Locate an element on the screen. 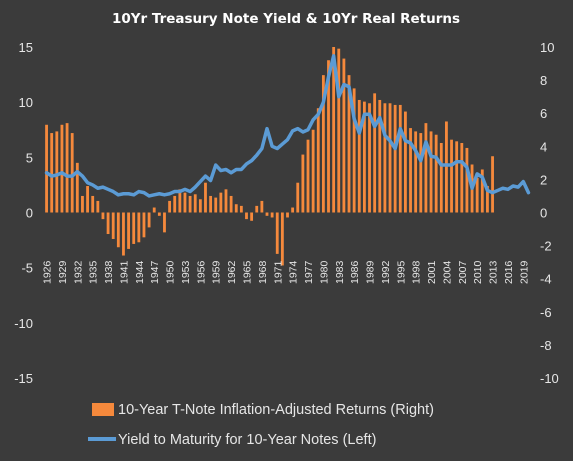 Image resolution: width=573 pixels, height=461 pixels. x-tick-label: 1935 is located at coordinates (94, 272).